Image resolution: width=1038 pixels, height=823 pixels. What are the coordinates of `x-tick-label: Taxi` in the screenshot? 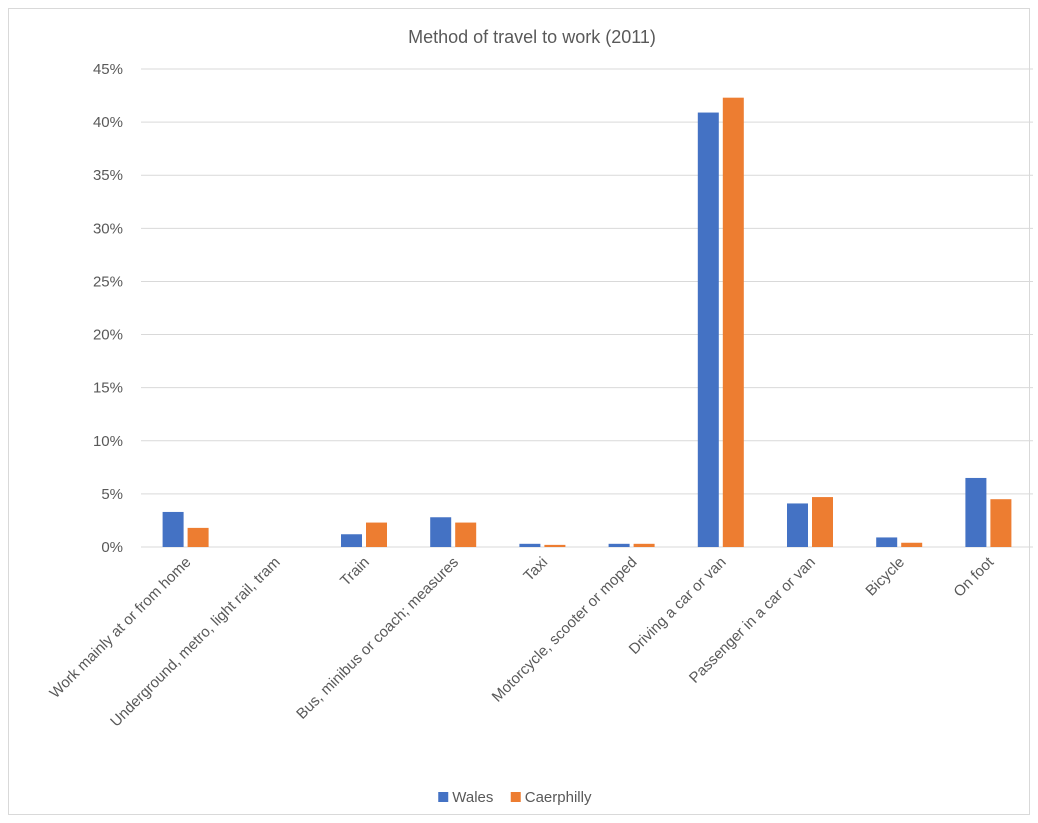 It's located at (535, 569).